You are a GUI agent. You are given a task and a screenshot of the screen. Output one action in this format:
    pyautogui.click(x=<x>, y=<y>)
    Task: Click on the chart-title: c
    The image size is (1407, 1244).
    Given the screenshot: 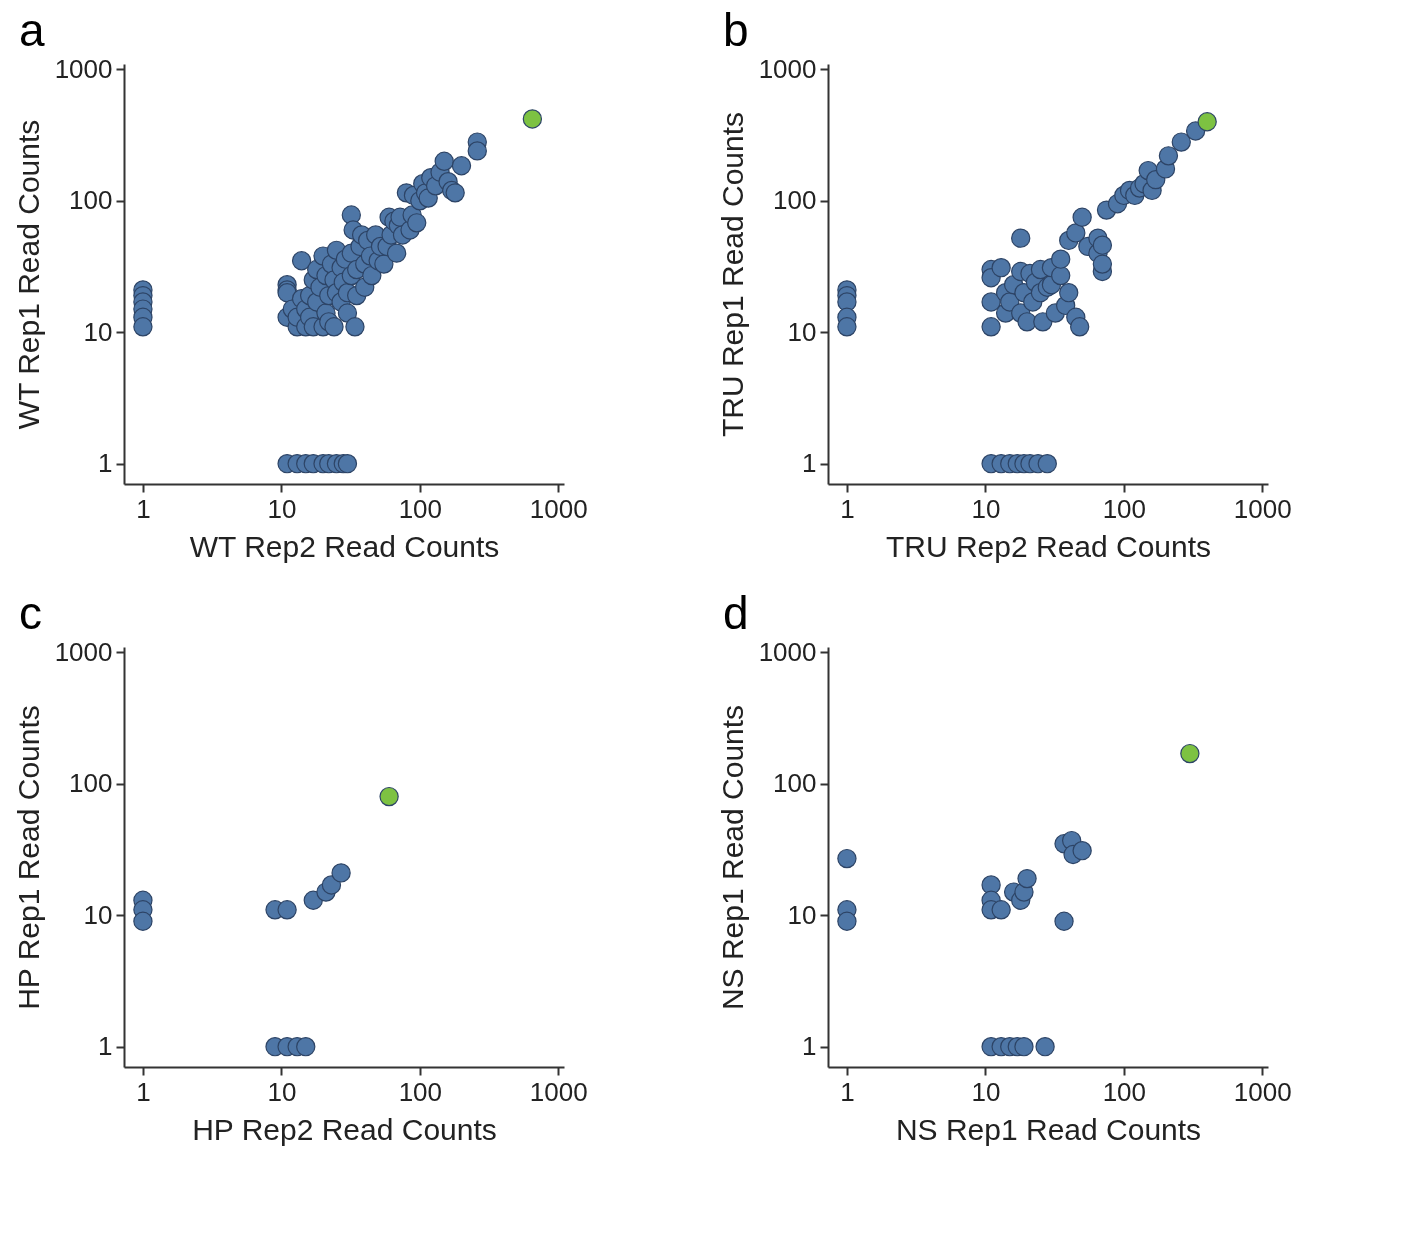 What is the action you would take?
    pyautogui.click(x=30, y=613)
    